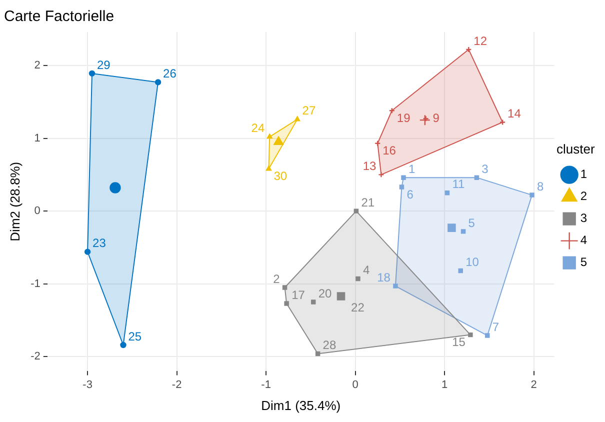 This screenshot has height=422, width=605. I want to click on annotation: 6, so click(410, 194).